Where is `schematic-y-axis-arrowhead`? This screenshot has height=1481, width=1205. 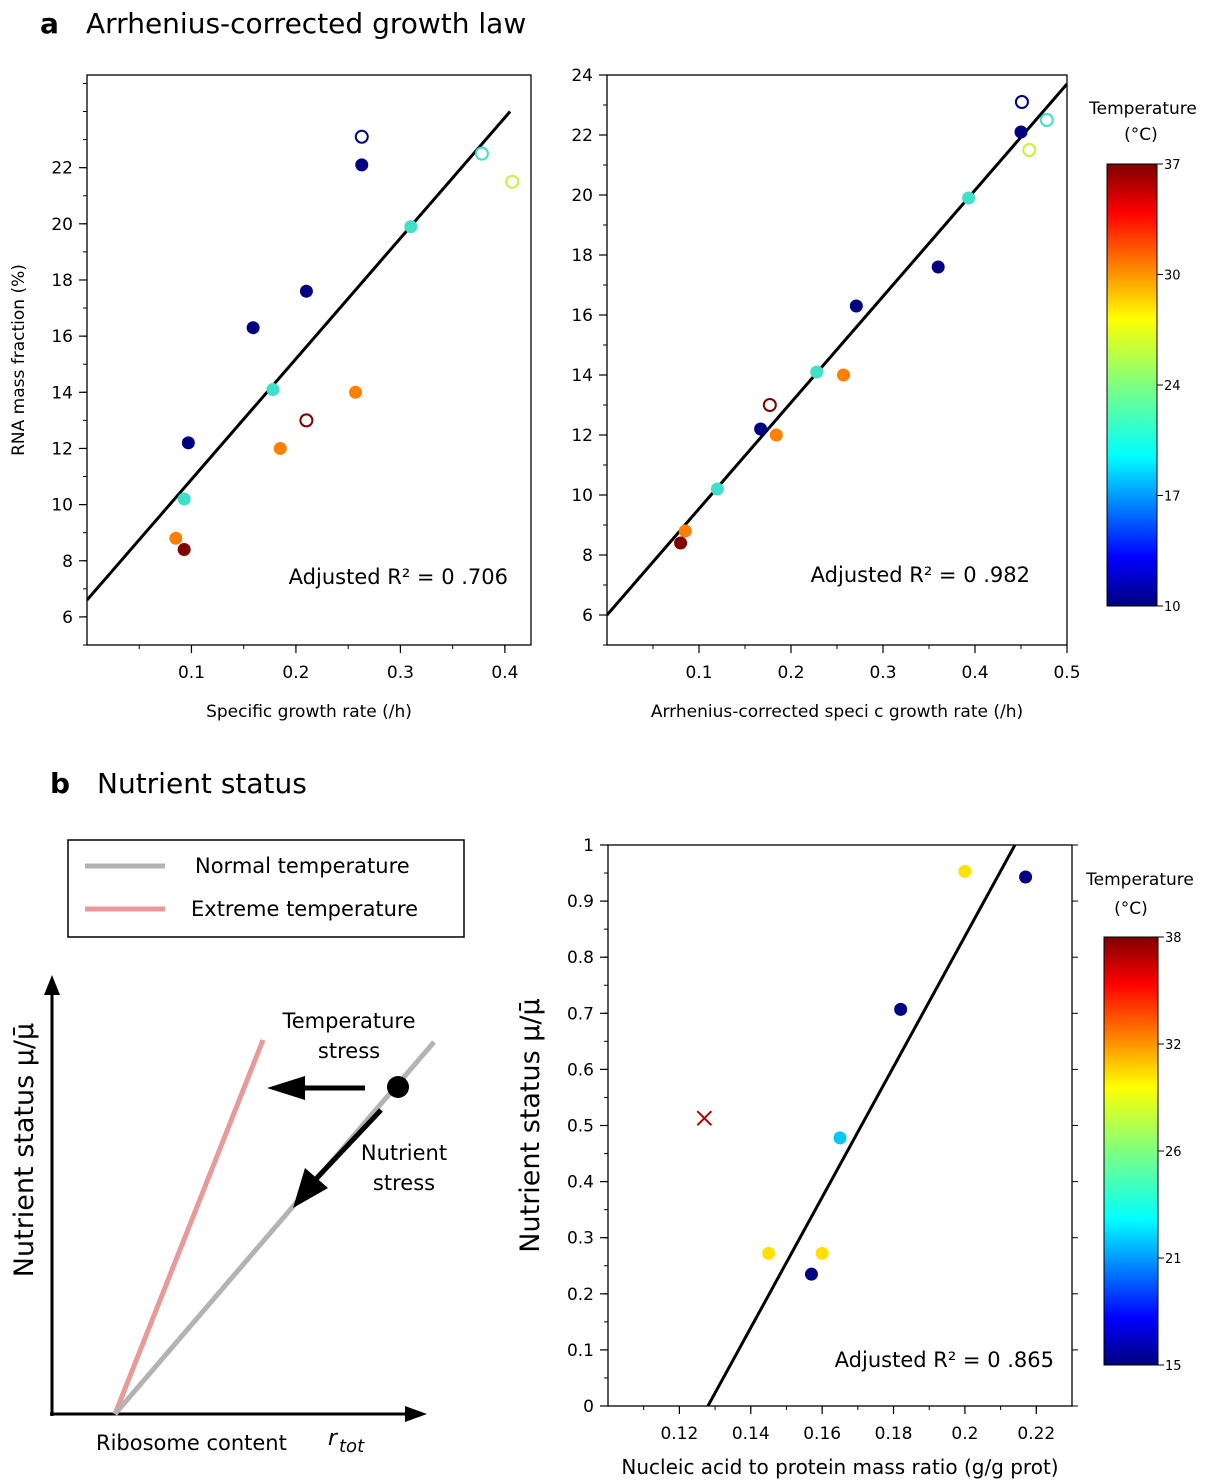
schematic-y-axis-arrowhead is located at coordinates (52, 985).